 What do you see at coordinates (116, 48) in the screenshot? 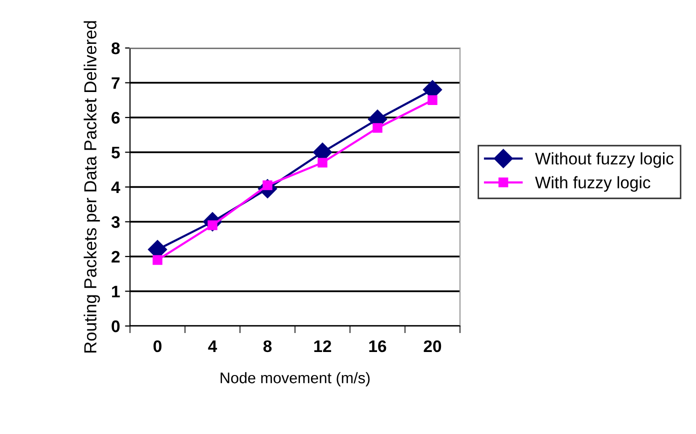
I see `y-tick-label: 8` at bounding box center [116, 48].